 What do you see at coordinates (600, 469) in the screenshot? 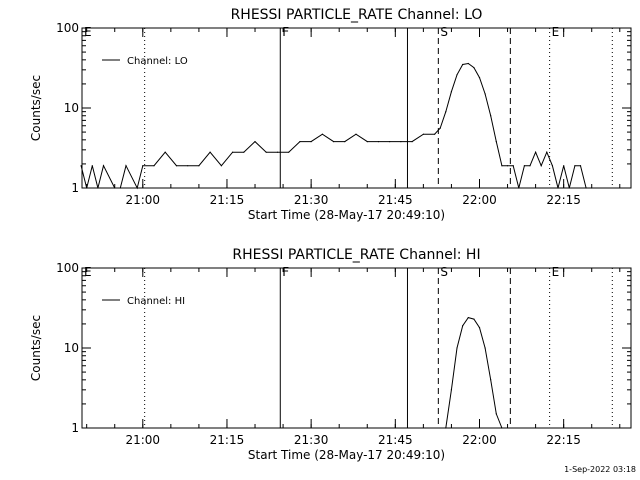
I see `footer-timestamp: 1-Sep-2022 03:18` at bounding box center [600, 469].